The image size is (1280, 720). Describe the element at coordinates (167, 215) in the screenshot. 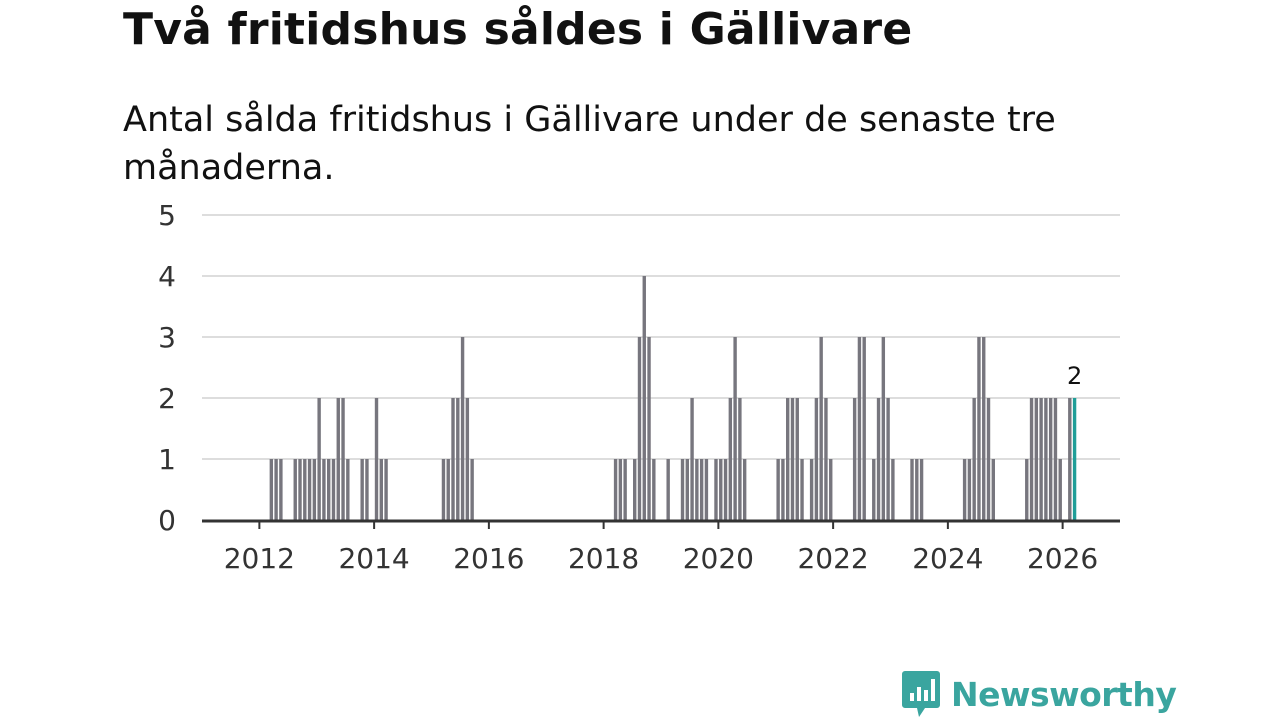

I see `y-tick-label: 5` at that location.